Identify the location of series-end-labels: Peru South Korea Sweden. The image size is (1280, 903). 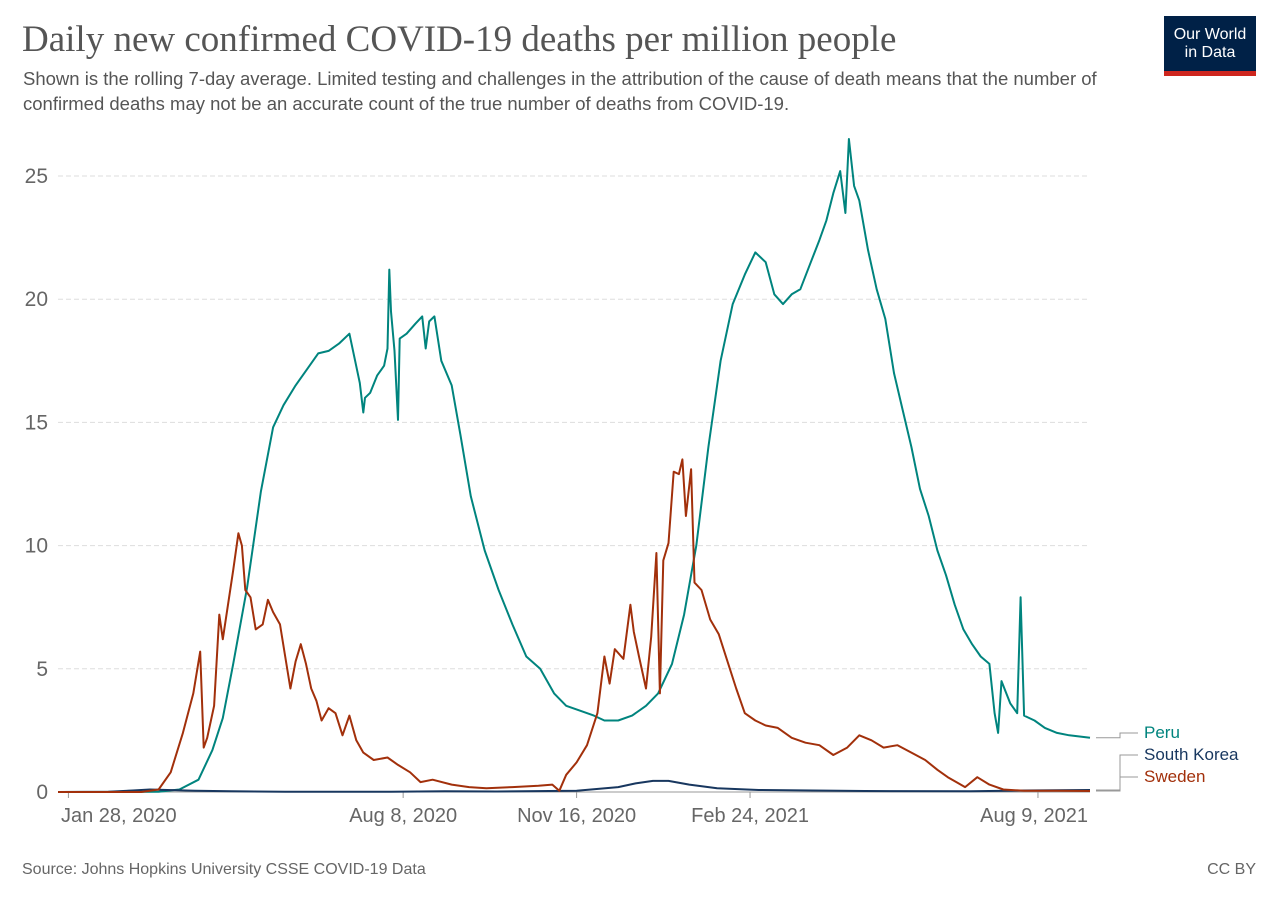
(1167, 757).